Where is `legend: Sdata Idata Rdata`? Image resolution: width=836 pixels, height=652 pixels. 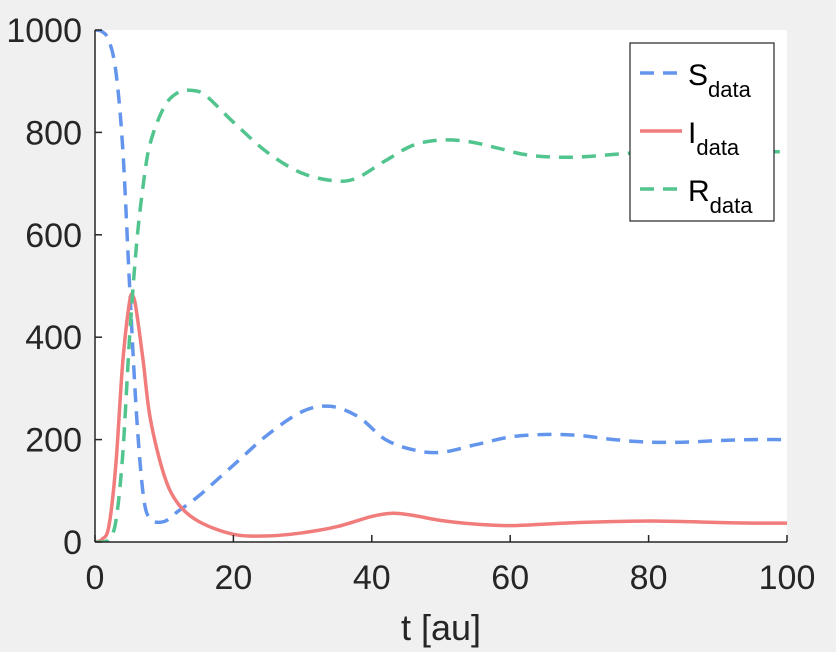
legend: Sdata Idata Rdata is located at coordinates (702, 132).